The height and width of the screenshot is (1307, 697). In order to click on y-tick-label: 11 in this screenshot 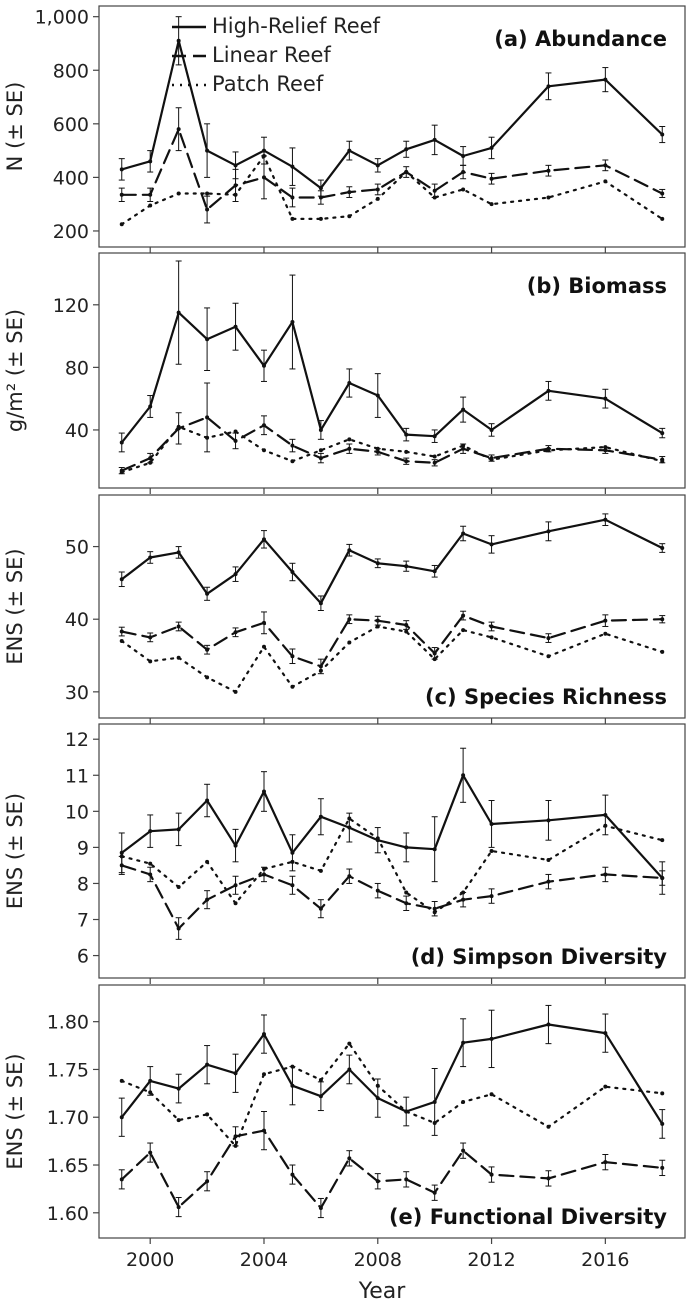, I will do `click(77, 776)`.